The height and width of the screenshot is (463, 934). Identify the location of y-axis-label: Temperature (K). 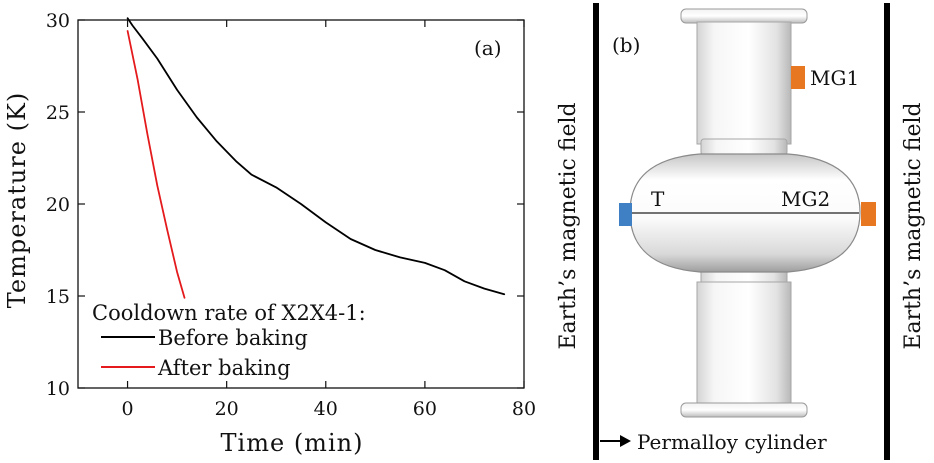
(17, 200).